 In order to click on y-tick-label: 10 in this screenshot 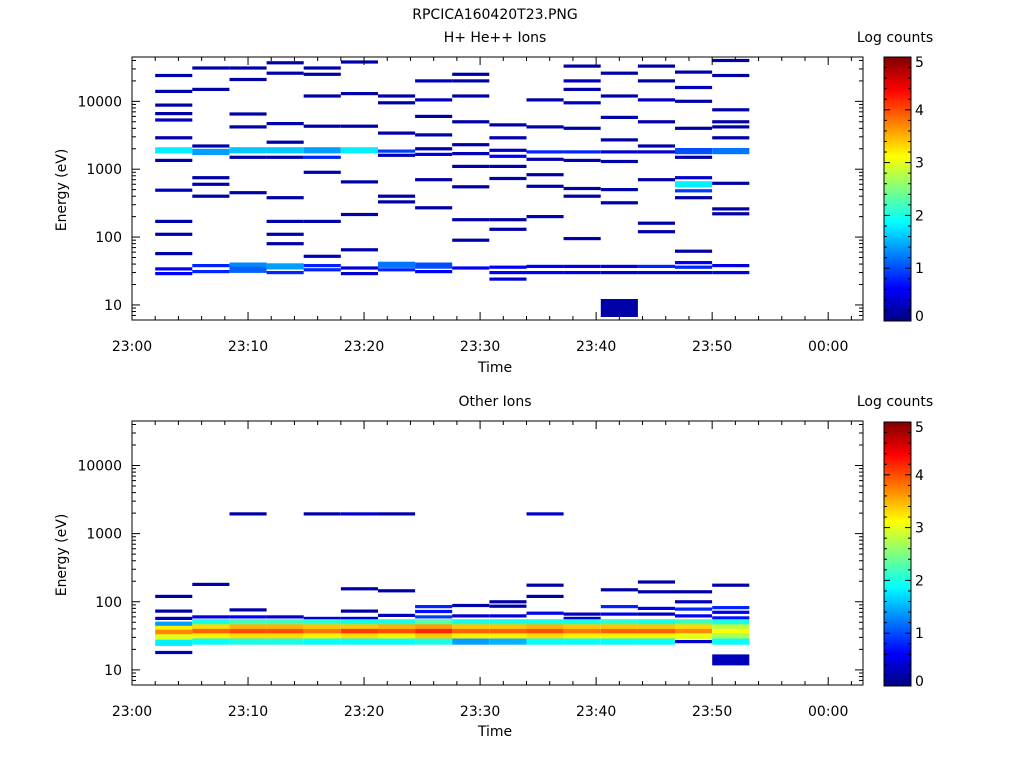, I will do `click(113, 306)`.